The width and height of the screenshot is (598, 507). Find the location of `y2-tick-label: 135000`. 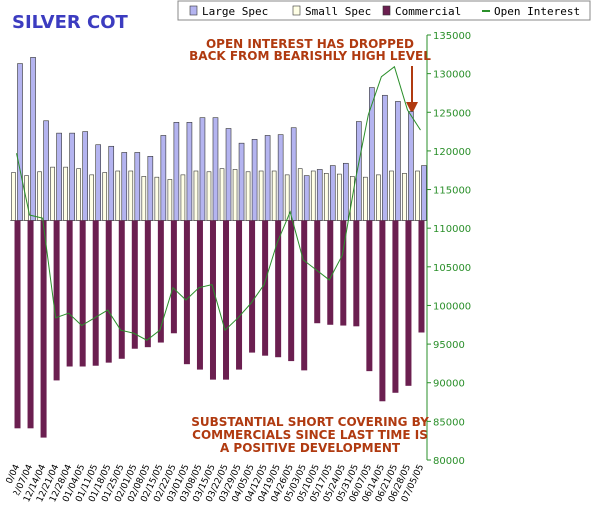

y2-tick-label: 135000 is located at coordinates (452, 36).